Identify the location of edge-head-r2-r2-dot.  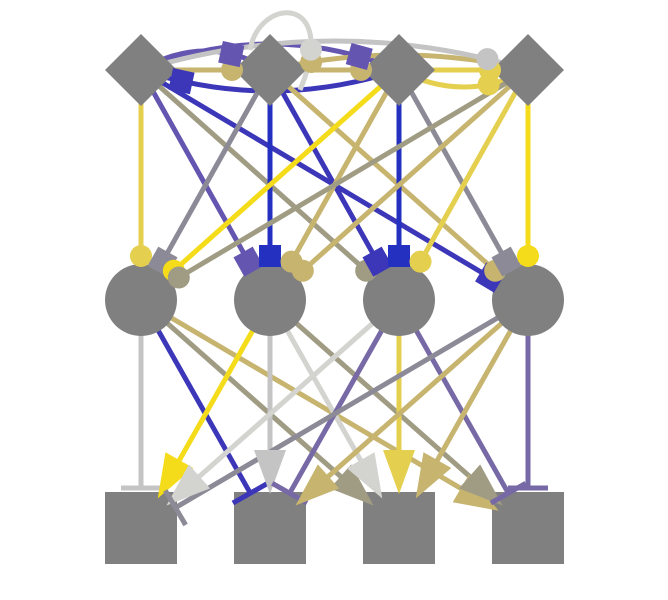
(310, 49).